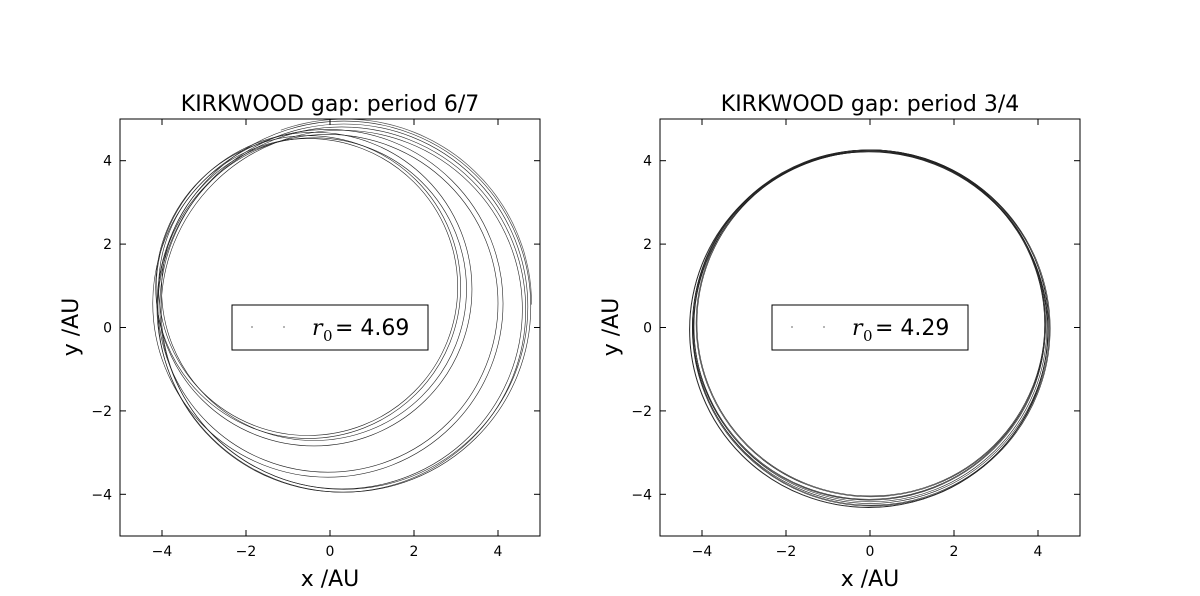 This screenshot has height=596, width=1200. Describe the element at coordinates (330, 104) in the screenshot. I see `chart-title: KIRKWOOD gap: period 6/7` at that location.